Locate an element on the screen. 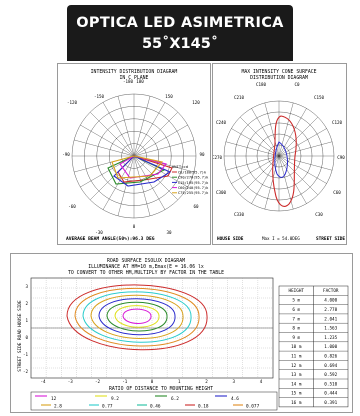 This screenshot has height=416, width=360. isolux-xtick: 2 is located at coordinates (206, 381).